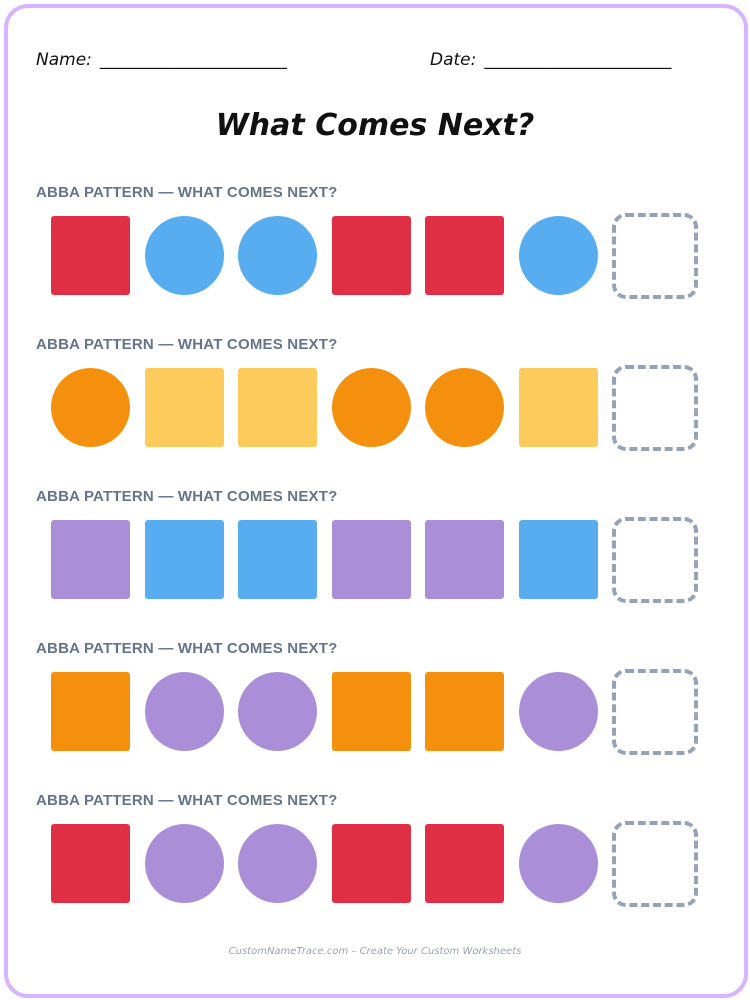 Image resolution: width=750 pixels, height=1000 pixels. I want to click on date-line: ______________________, so click(578, 60).